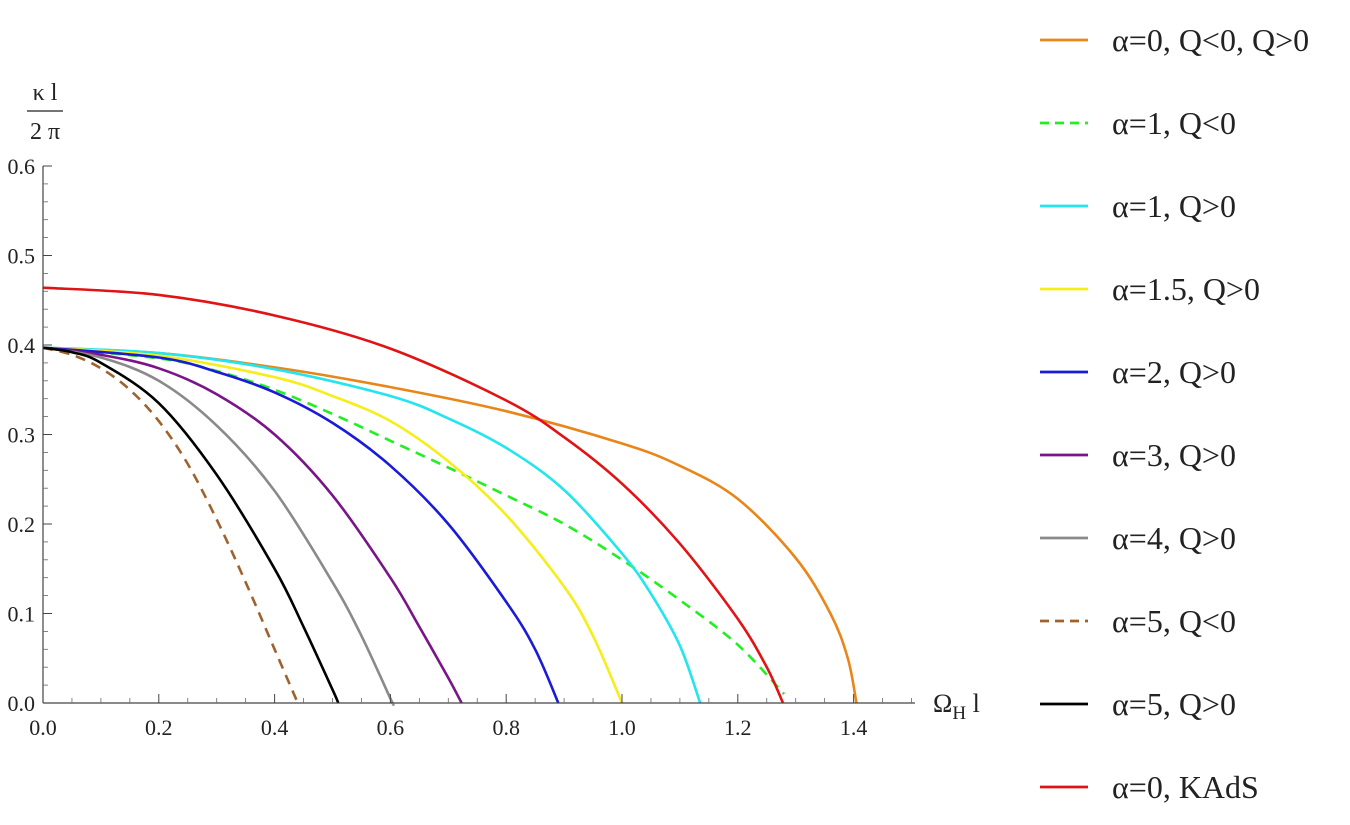 The height and width of the screenshot is (825, 1350). I want to click on legend-label: α=1, Q>0, so click(1174, 206).